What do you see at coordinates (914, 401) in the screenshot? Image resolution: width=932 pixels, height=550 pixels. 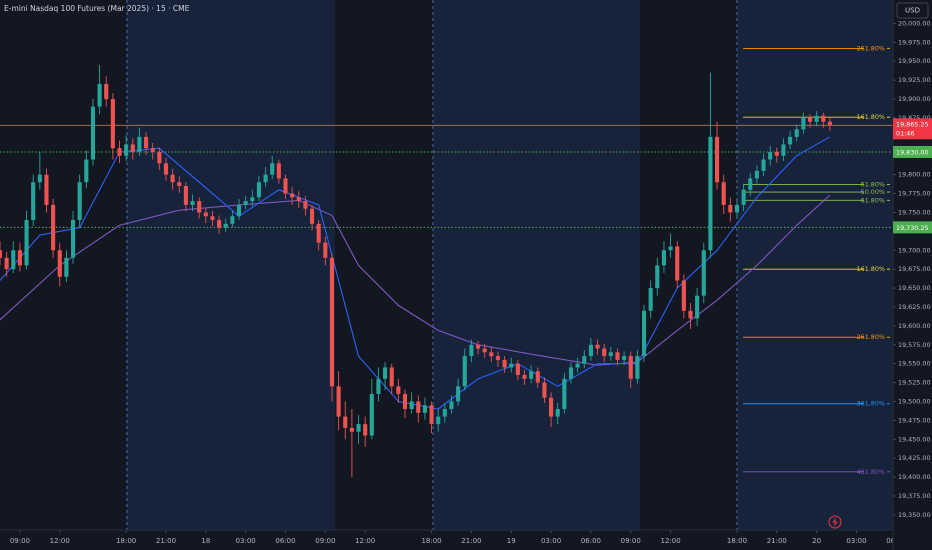 I see `y-tick-label: 19,500.00` at bounding box center [914, 401].